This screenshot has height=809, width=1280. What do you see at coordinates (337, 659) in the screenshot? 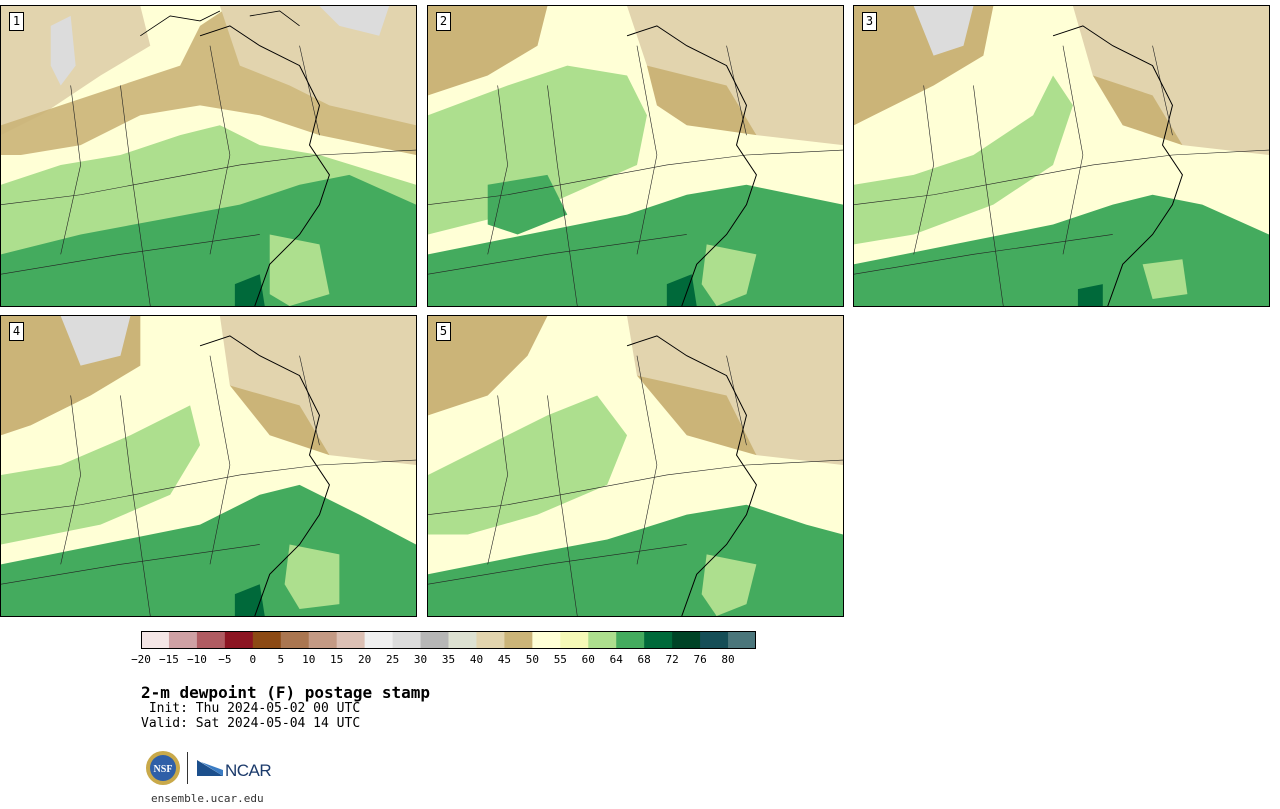
I see `colorbar-tick-label: 15` at bounding box center [337, 659].